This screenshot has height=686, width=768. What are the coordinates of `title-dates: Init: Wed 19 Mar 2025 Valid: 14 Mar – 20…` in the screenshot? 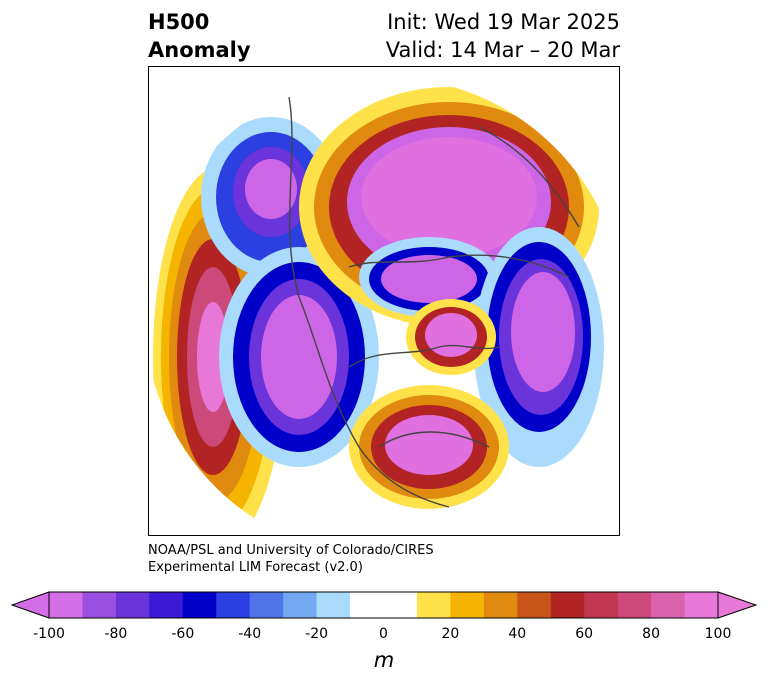 It's located at (503, 36).